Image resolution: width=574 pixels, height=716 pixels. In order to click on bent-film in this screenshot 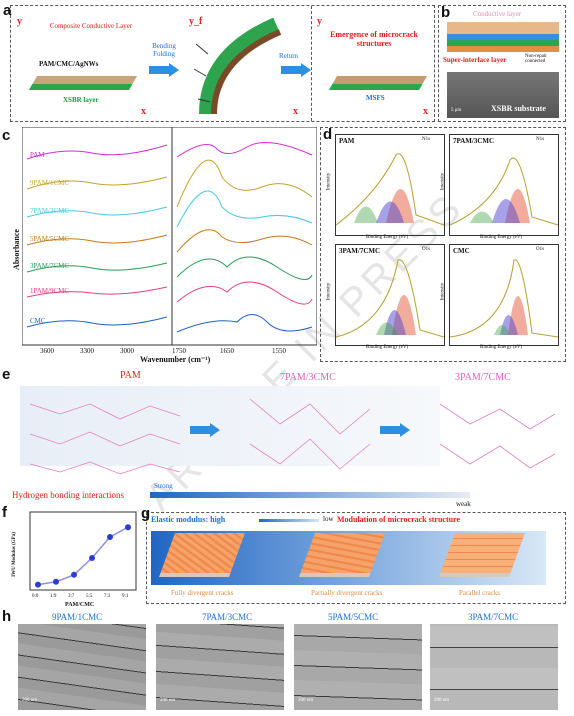, I will do `click(237, 66)`.